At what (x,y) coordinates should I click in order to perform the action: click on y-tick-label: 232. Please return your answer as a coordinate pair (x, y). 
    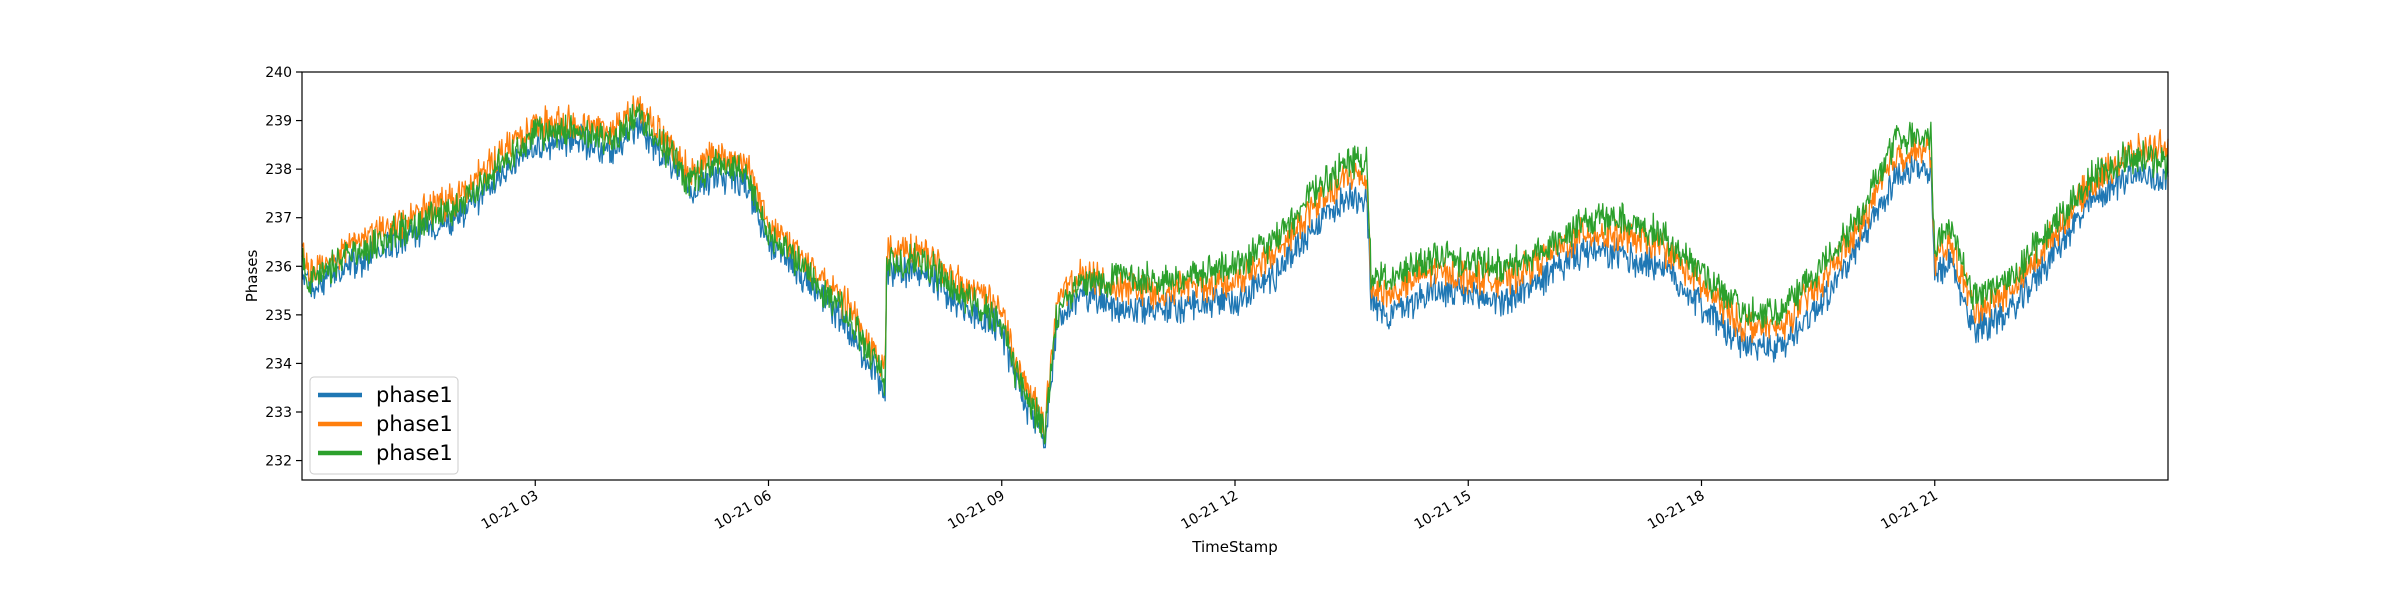
    Looking at the image, I should click on (278, 462).